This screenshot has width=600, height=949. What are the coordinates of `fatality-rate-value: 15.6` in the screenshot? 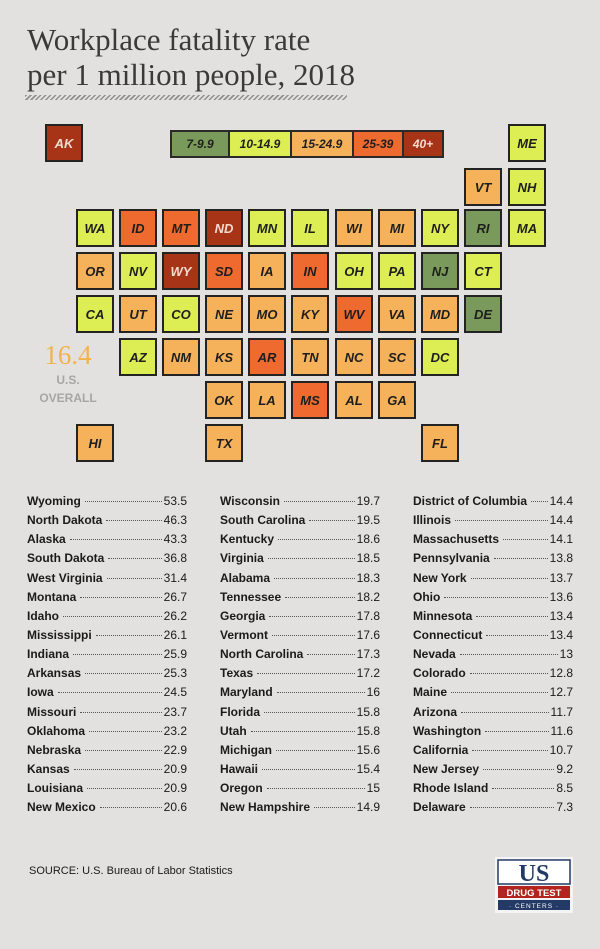 It's located at (368, 749).